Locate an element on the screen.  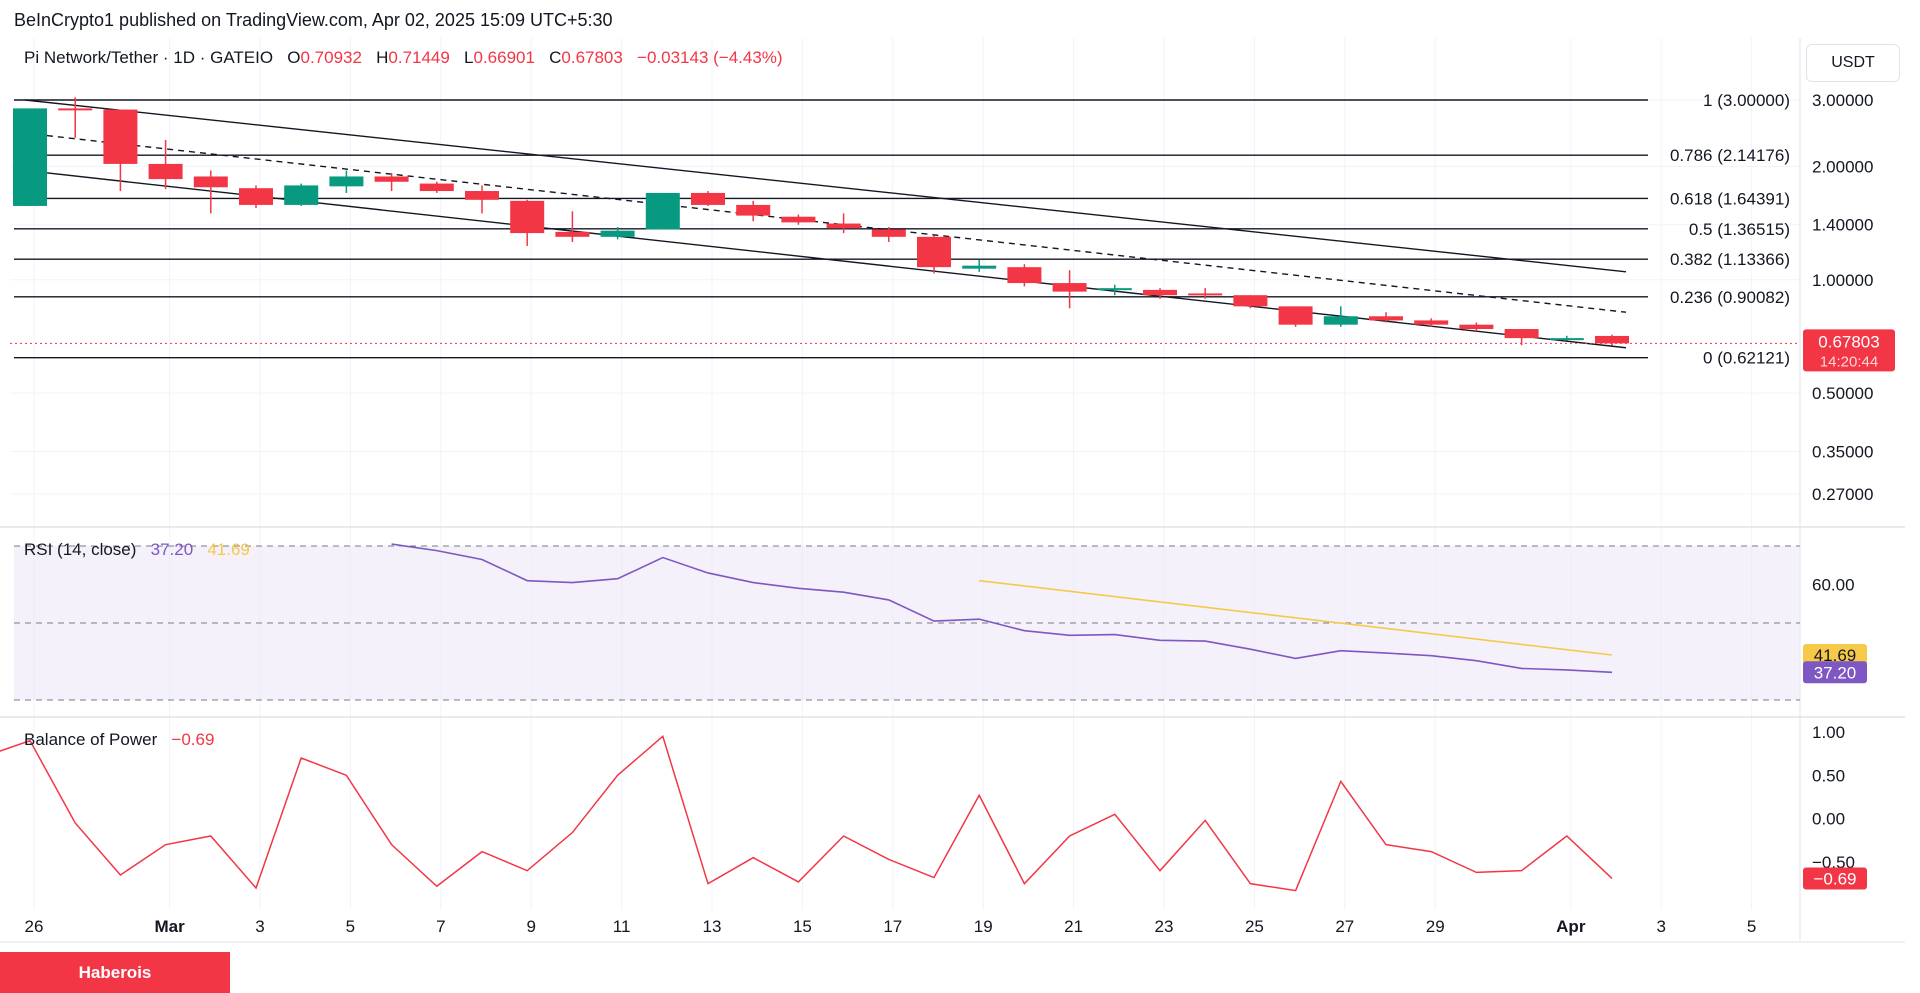
bop-axis-label: 0.00 is located at coordinates (1828, 819).